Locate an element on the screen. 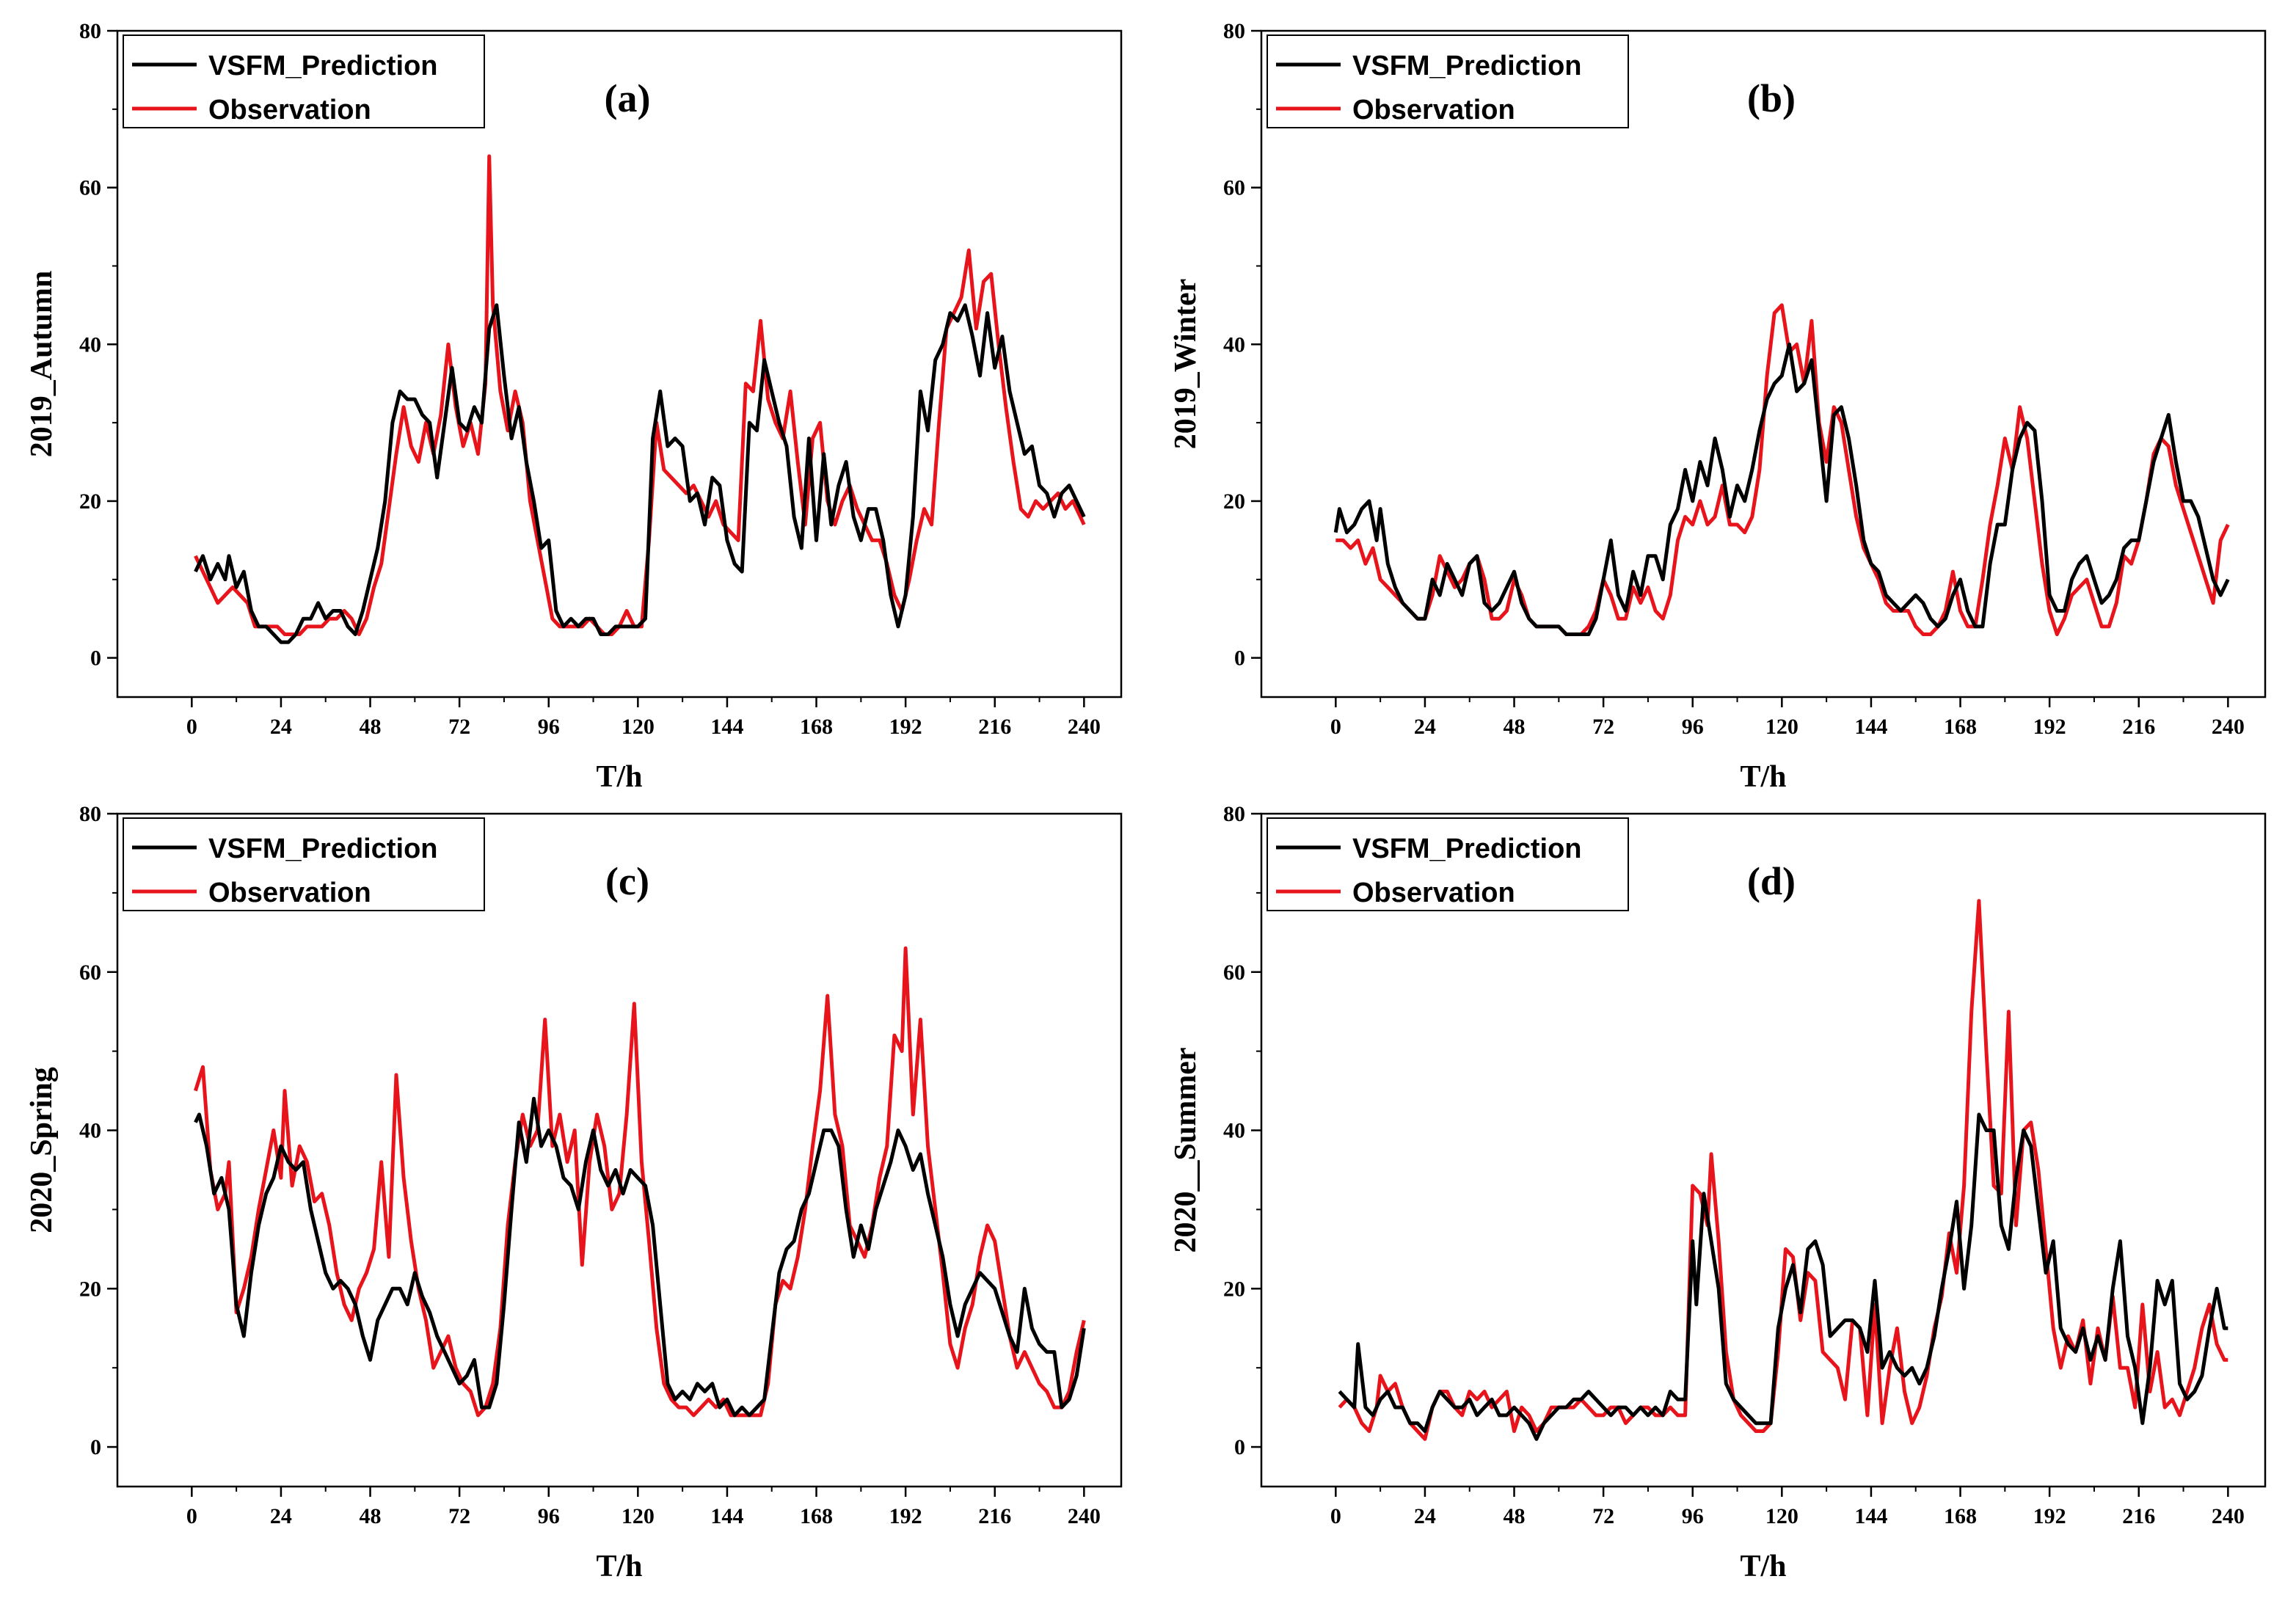  panel-label: (a) is located at coordinates (628, 98).